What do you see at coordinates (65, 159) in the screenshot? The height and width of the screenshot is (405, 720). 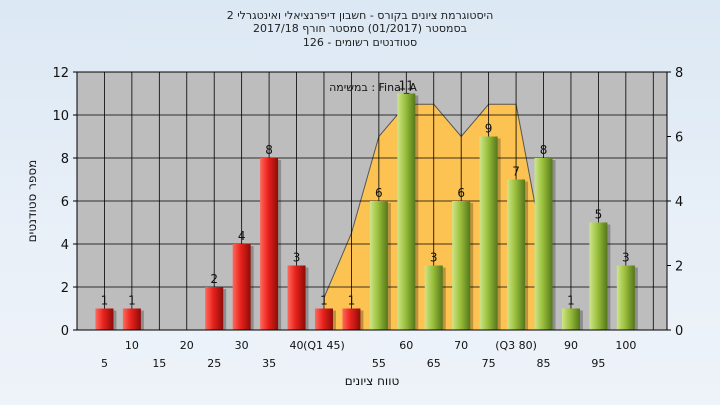 I see `y-tick-label: 8` at bounding box center [65, 159].